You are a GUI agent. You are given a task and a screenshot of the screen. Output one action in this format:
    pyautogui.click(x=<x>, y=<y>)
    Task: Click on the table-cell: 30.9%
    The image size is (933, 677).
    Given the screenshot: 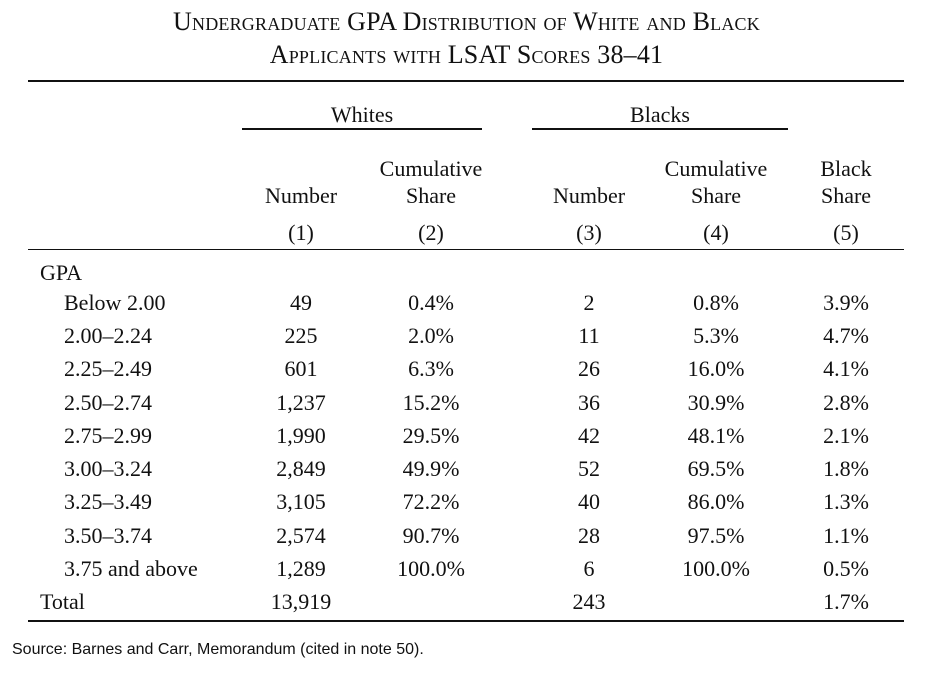 What is the action you would take?
    pyautogui.click(x=716, y=402)
    